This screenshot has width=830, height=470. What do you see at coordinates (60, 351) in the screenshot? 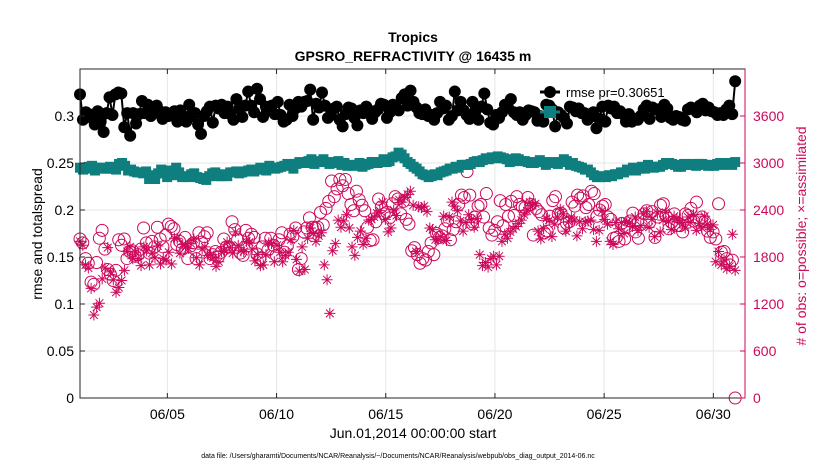
I see `y-left-tick-label: 0.05` at bounding box center [60, 351].